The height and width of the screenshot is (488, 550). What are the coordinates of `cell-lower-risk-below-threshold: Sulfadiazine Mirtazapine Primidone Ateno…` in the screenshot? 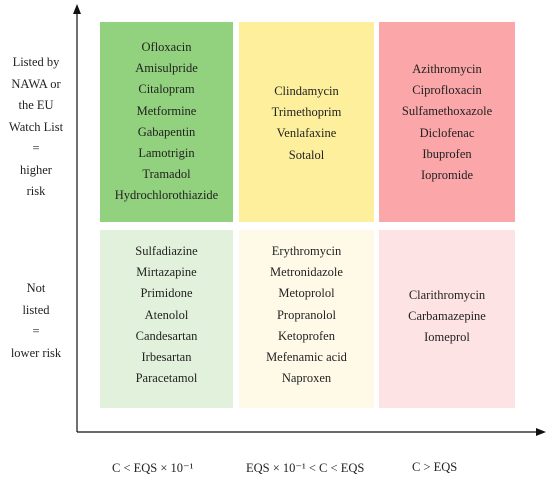 It's located at (166, 319).